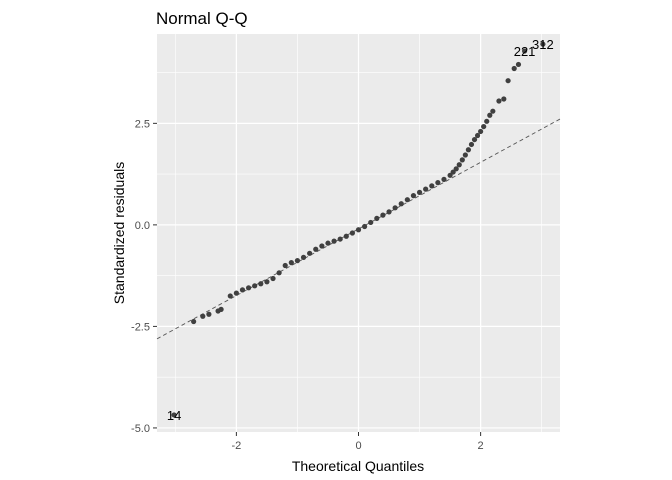 The height and width of the screenshot is (480, 672). What do you see at coordinates (119, 233) in the screenshot?
I see `y-axis-title: Standardized residuals` at bounding box center [119, 233].